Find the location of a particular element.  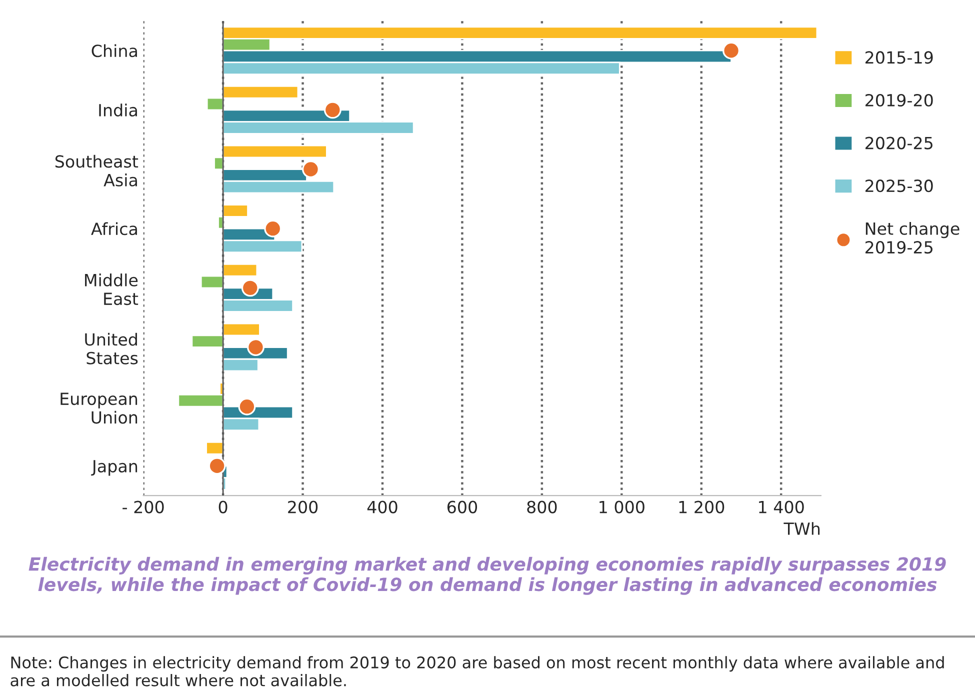

x-tick-label: 1 000 is located at coordinates (622, 507).